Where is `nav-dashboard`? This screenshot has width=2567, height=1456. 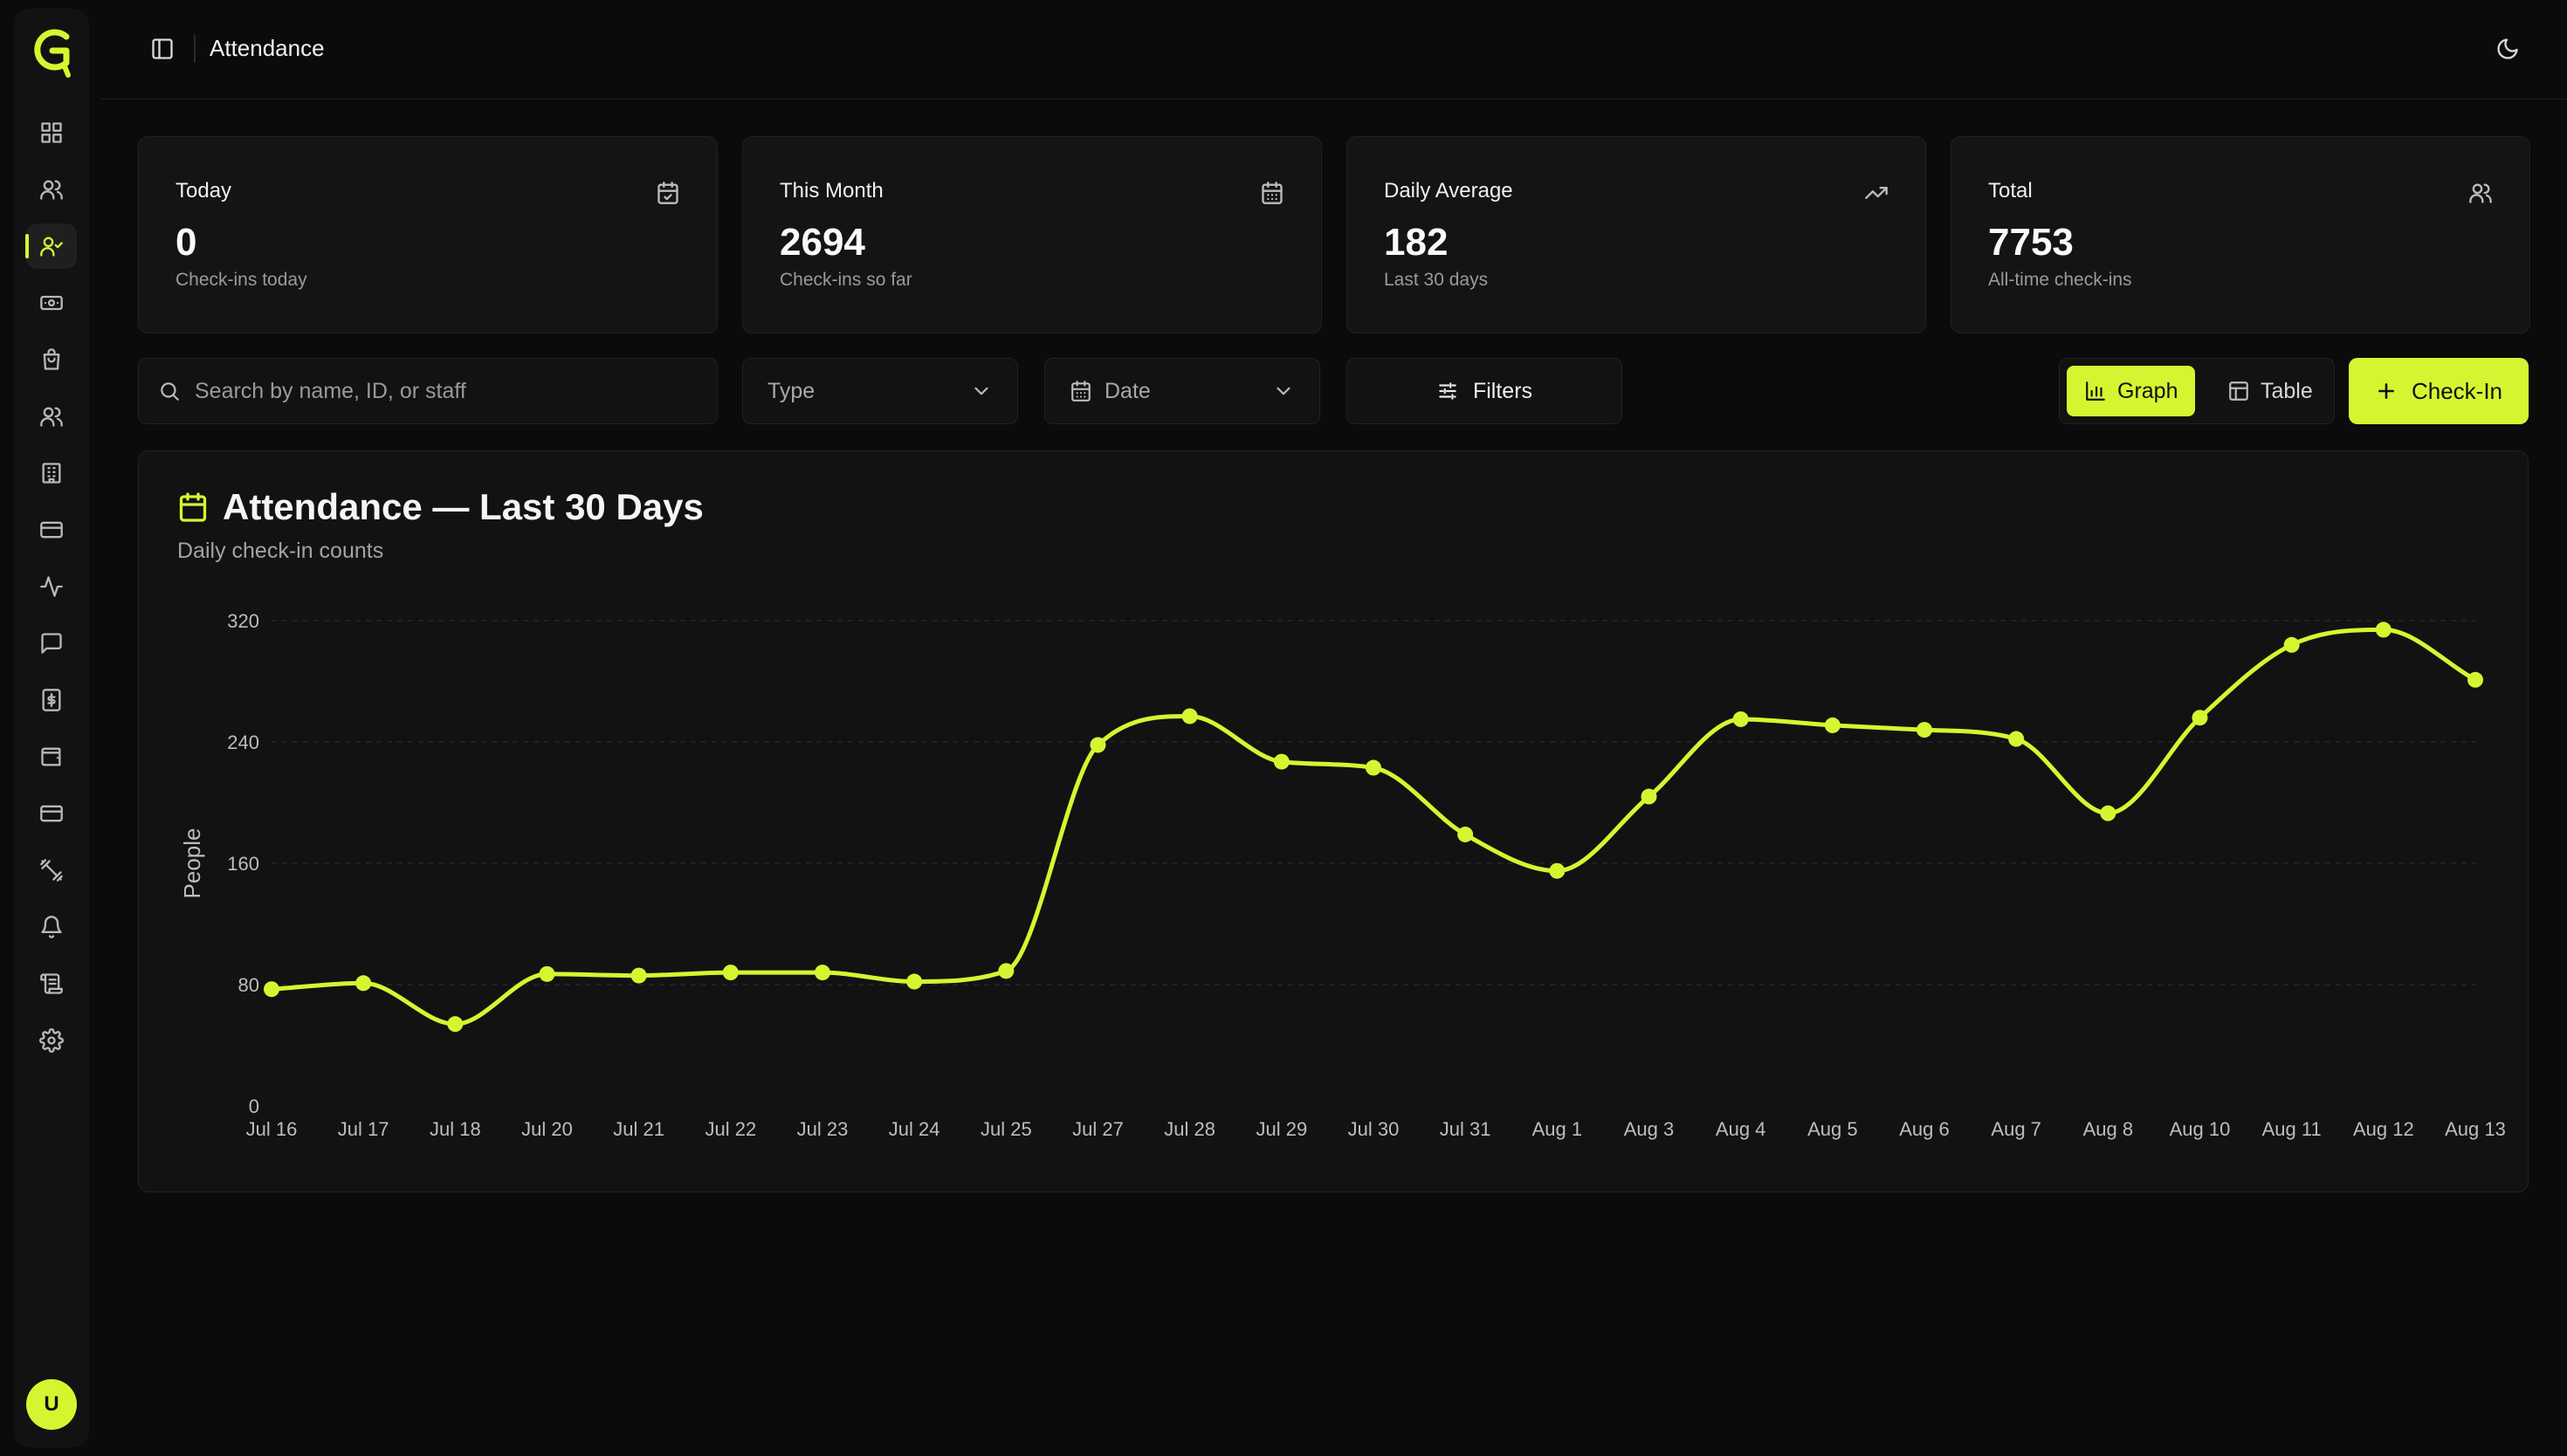 nav-dashboard is located at coordinates (51, 132).